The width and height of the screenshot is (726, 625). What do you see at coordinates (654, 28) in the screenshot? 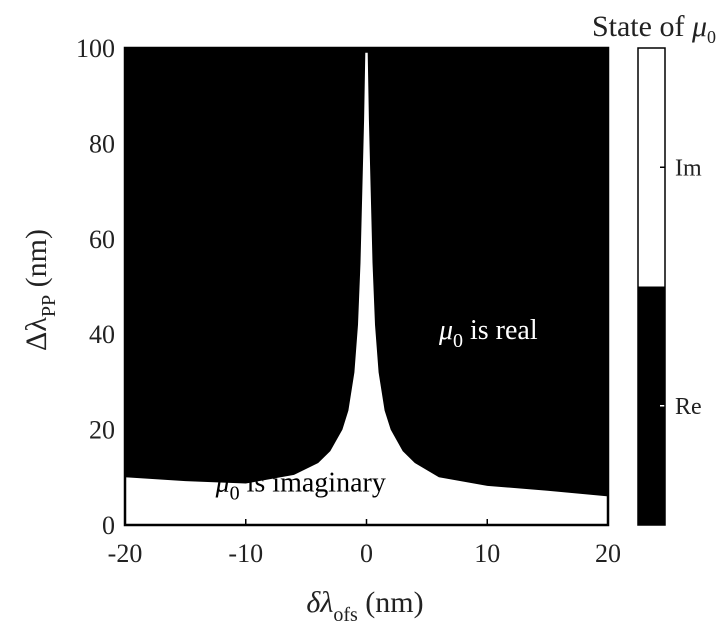
I see `colorbar-title: State of μ0` at bounding box center [654, 28].